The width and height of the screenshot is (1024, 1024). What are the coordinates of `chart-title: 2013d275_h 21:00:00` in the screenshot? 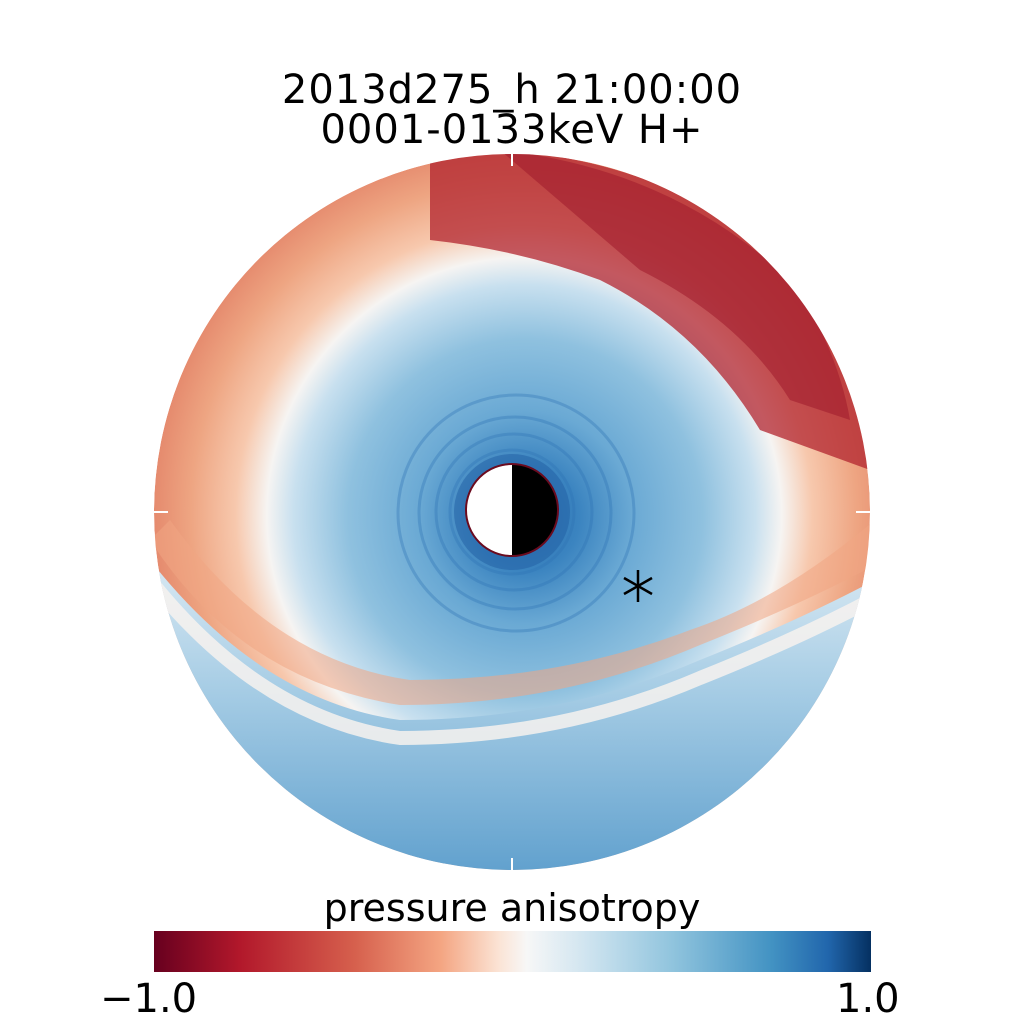 It's located at (512, 90).